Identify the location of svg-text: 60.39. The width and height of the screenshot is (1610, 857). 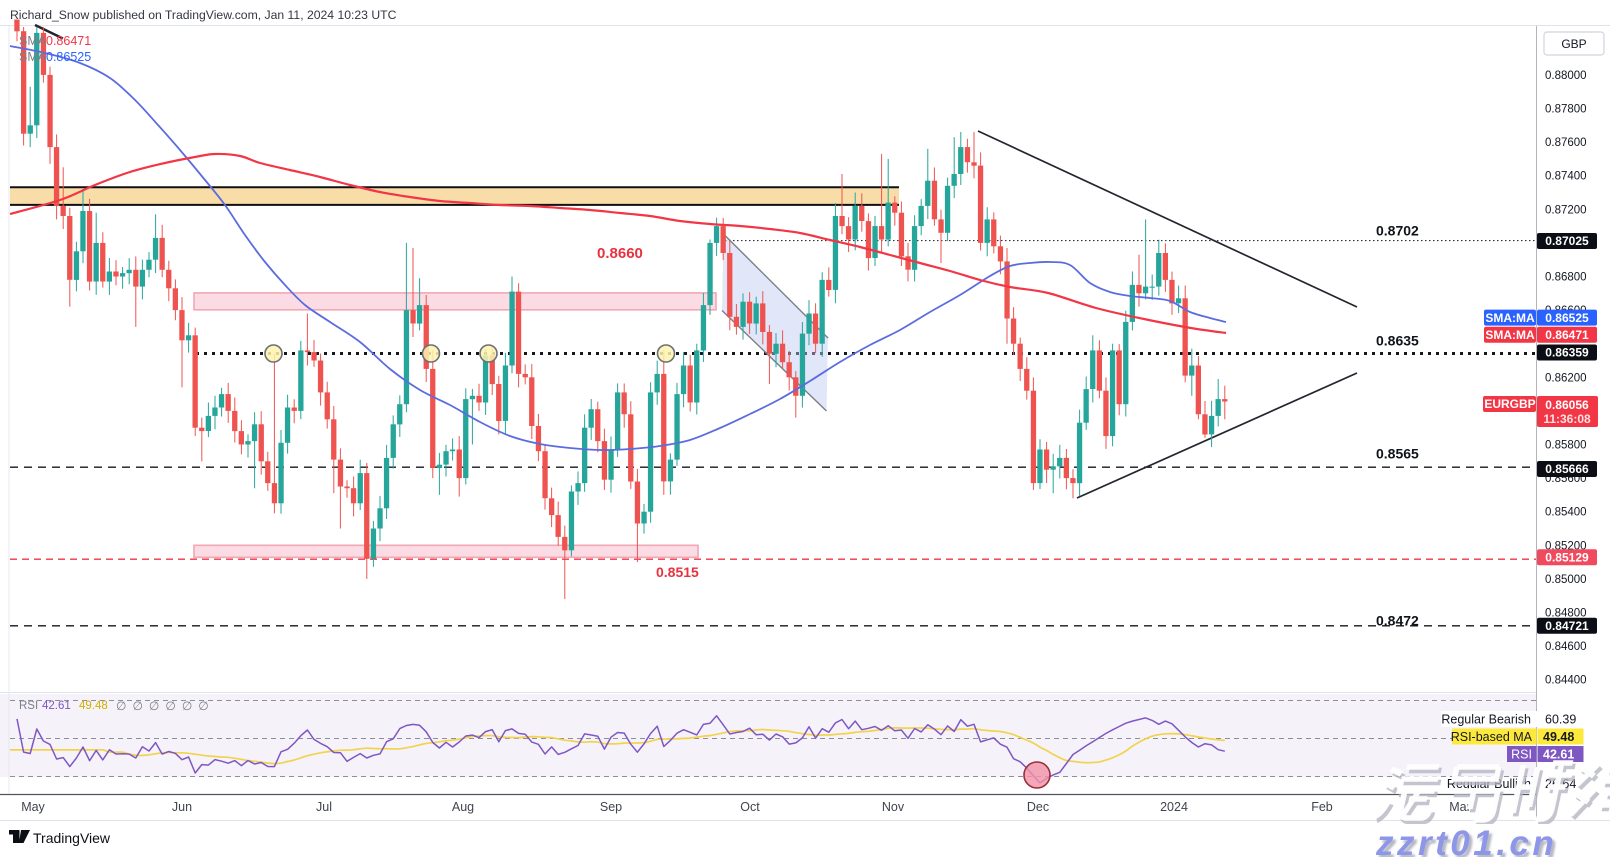
(1560, 720).